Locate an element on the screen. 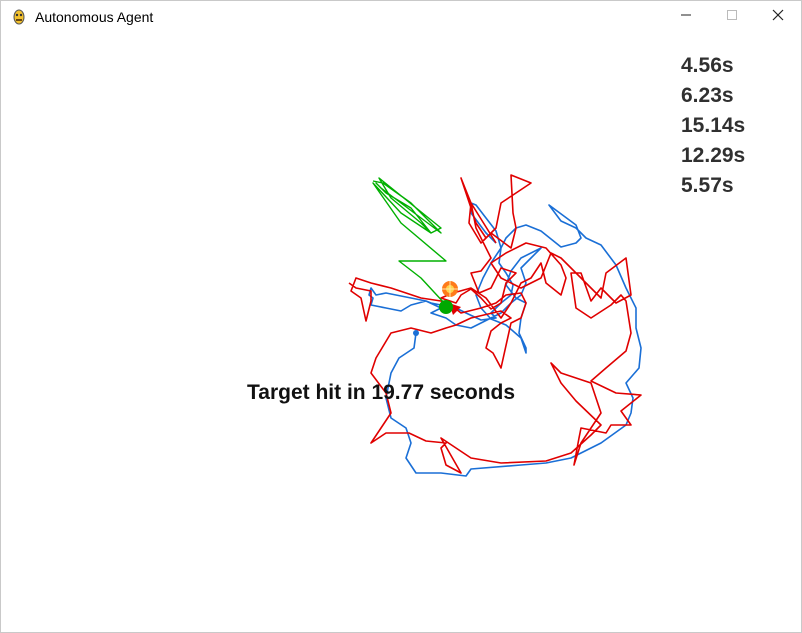 The image size is (802, 633). title-bar: Autonomous Agent is located at coordinates (401, 17).